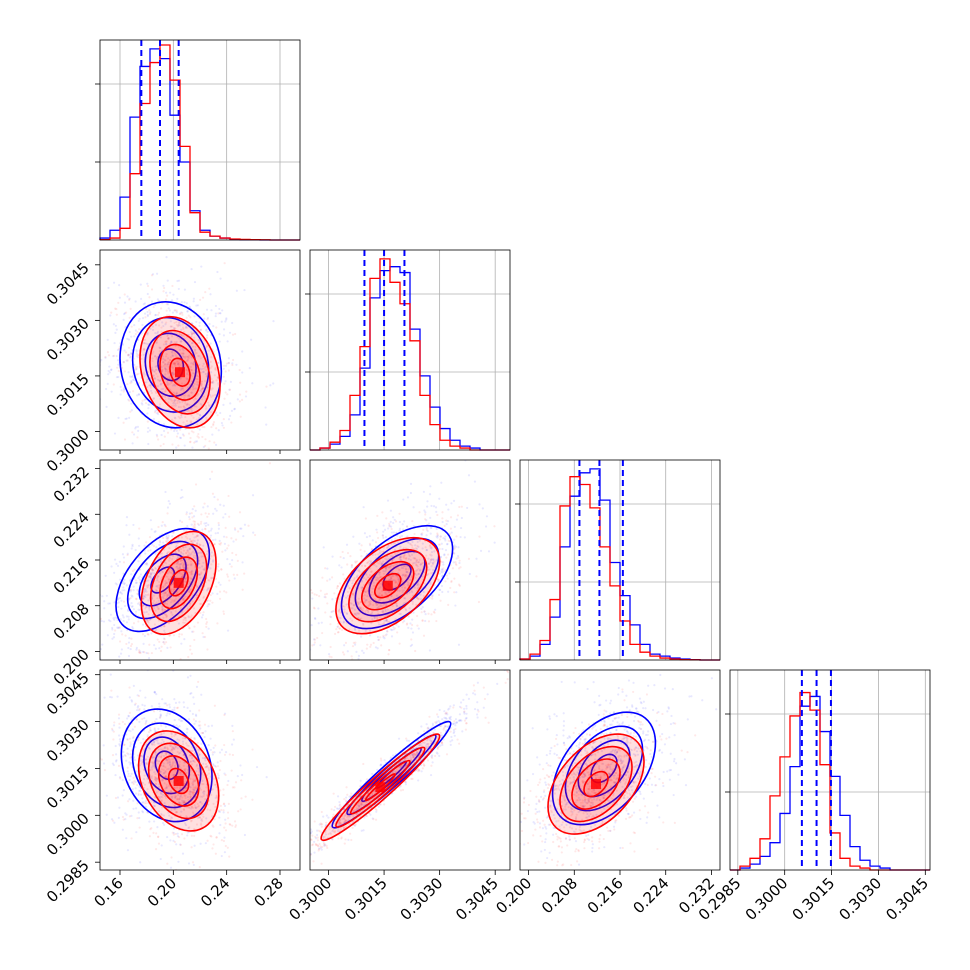  I want to click on pair-bg, so click(200, 560).